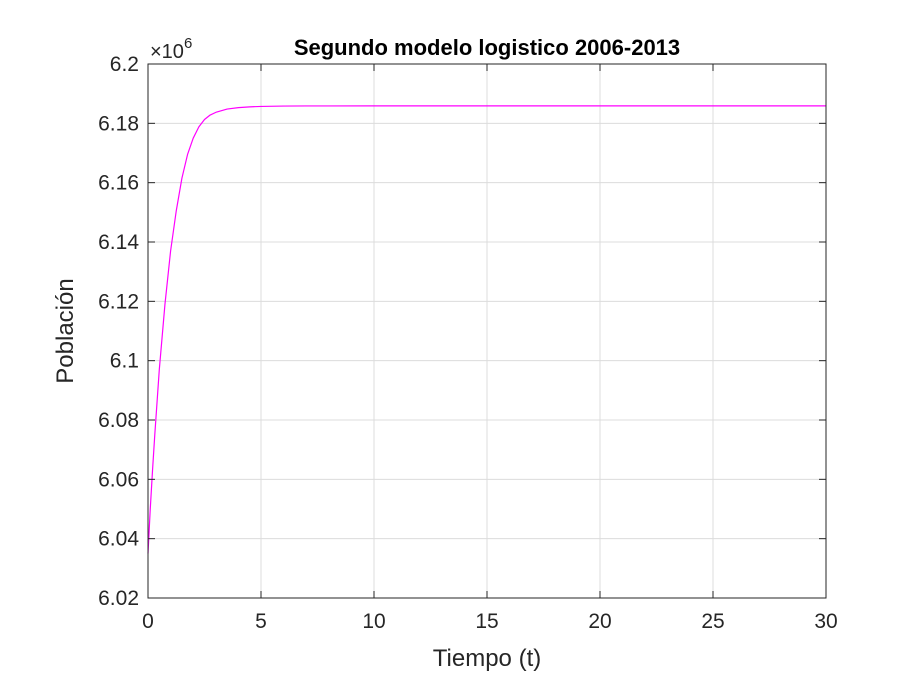  What do you see at coordinates (124, 361) in the screenshot?
I see `y-tick-label: 6.1` at bounding box center [124, 361].